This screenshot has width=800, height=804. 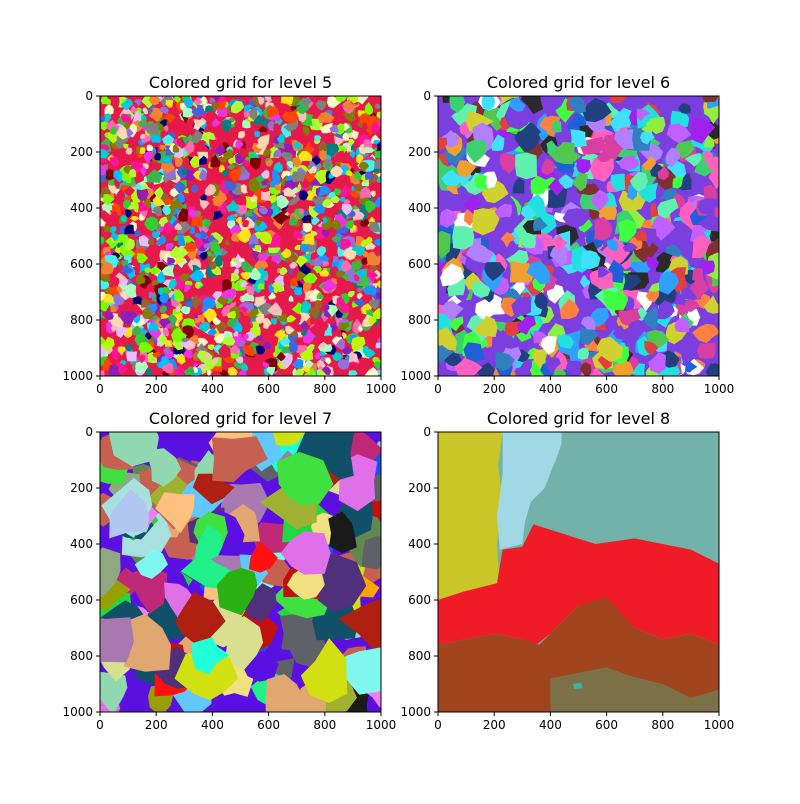 I want to click on y-tick-label: 600, so click(x=419, y=600).